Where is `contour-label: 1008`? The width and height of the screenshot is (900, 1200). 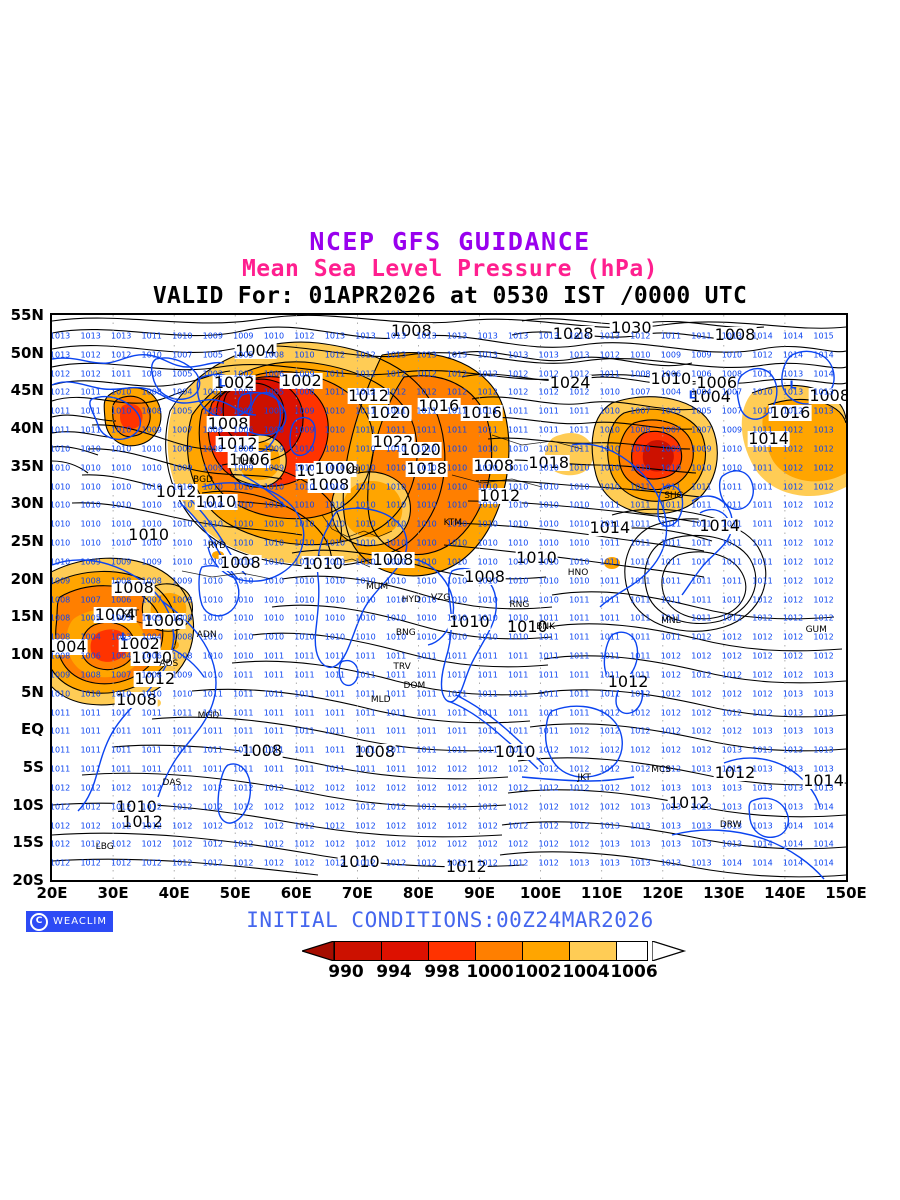
contour-label: 1008 is located at coordinates (136, 699).